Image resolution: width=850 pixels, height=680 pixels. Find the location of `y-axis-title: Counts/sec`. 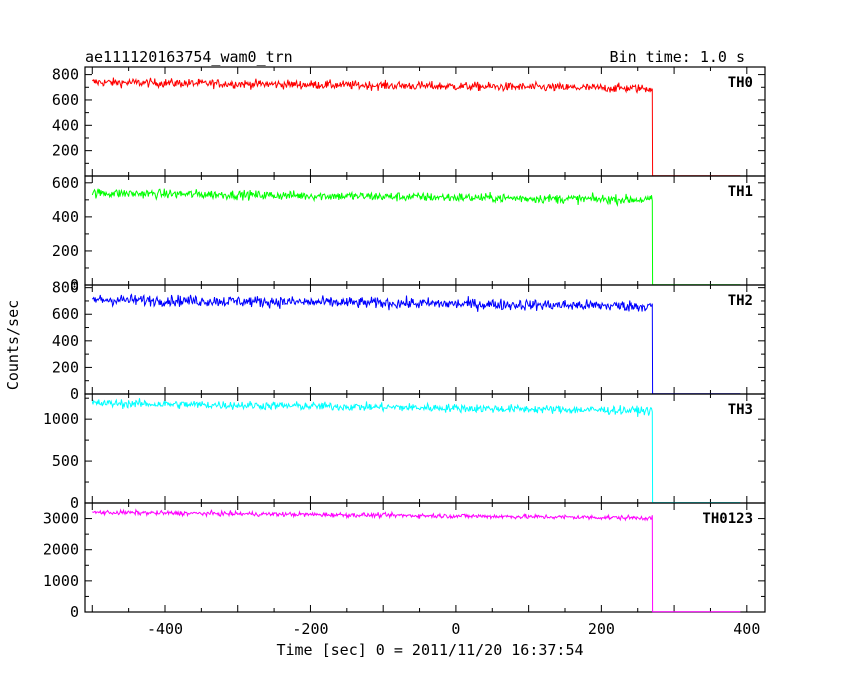

y-axis-title: Counts/sec is located at coordinates (13, 345).